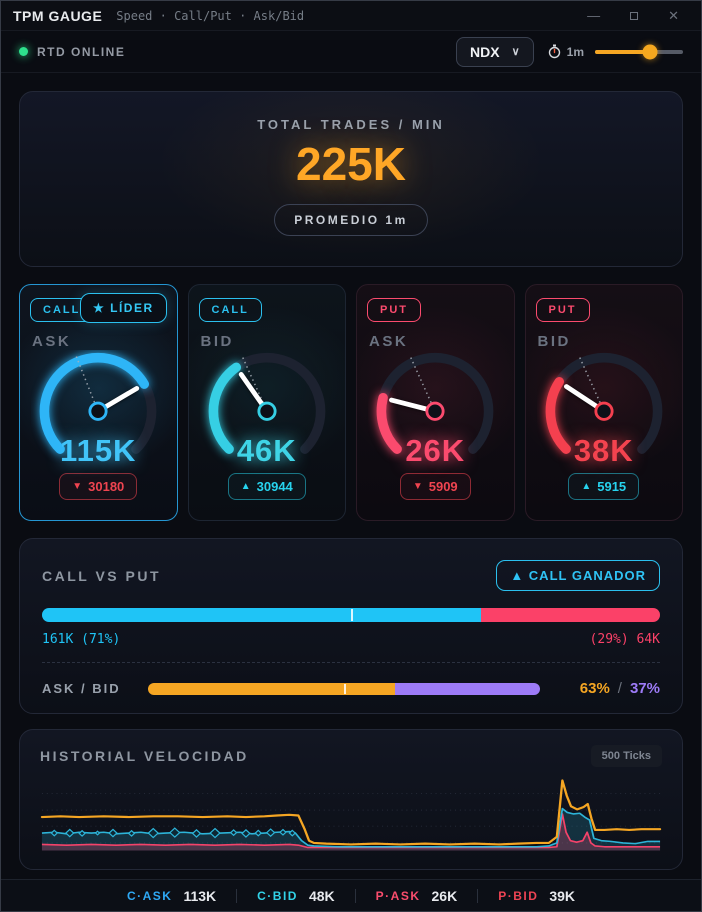 The height and width of the screenshot is (912, 702). Describe the element at coordinates (351, 124) in the screenshot. I see `total-trades-title: TOTAL TRADES / MIN` at that location.